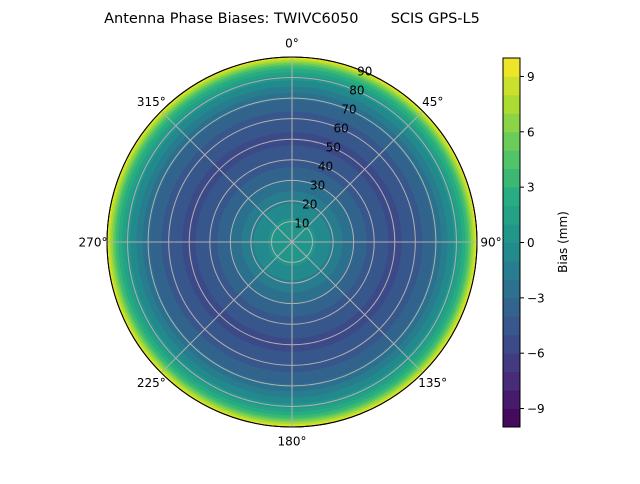  Describe the element at coordinates (325, 167) in the screenshot. I see `radial-tick-label: 40` at that location.